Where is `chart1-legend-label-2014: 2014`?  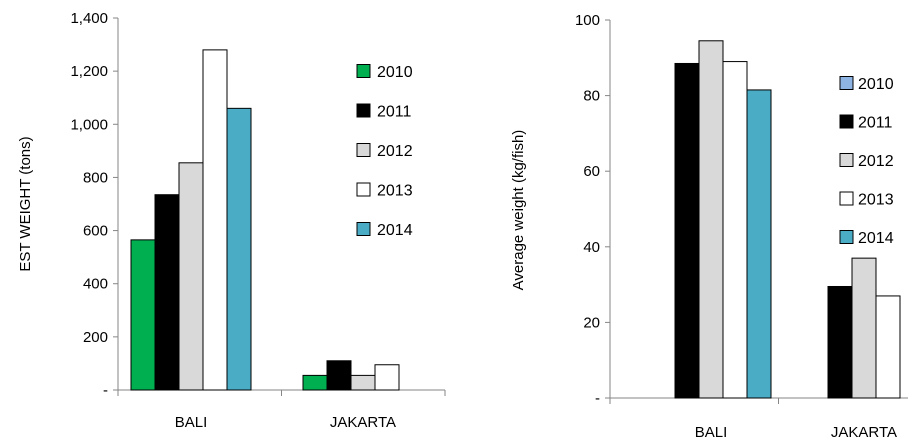 chart1-legend-label-2014: 2014 is located at coordinates (395, 230).